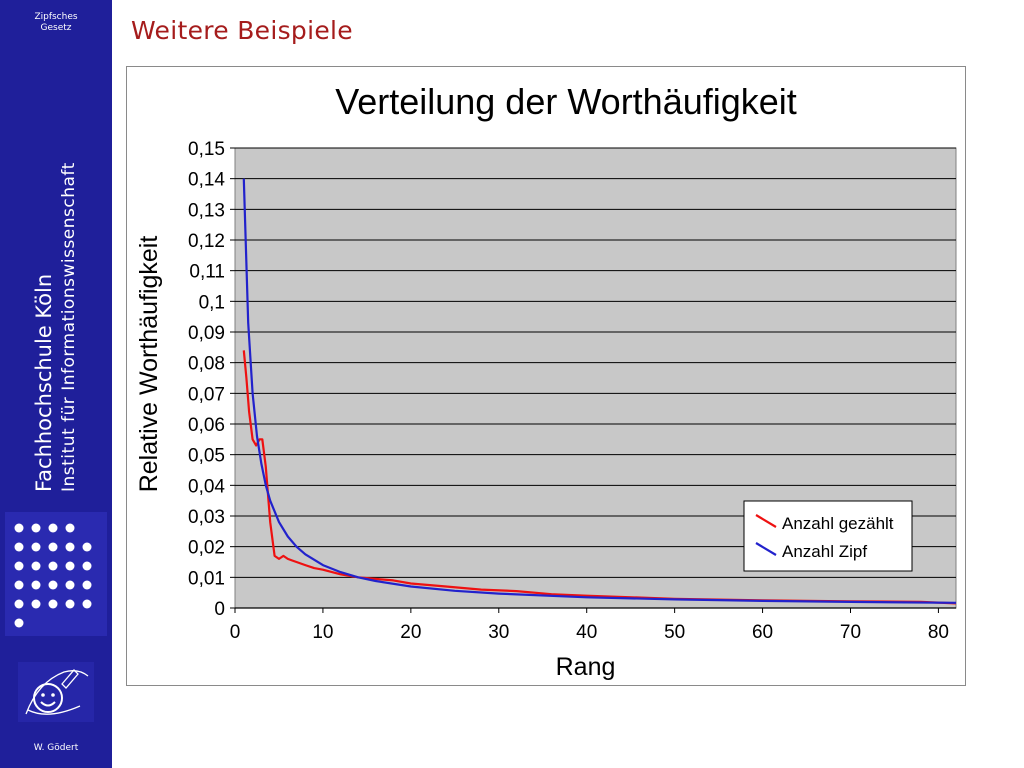 This screenshot has height=768, width=1024. I want to click on x-tick-label: 30, so click(498, 632).